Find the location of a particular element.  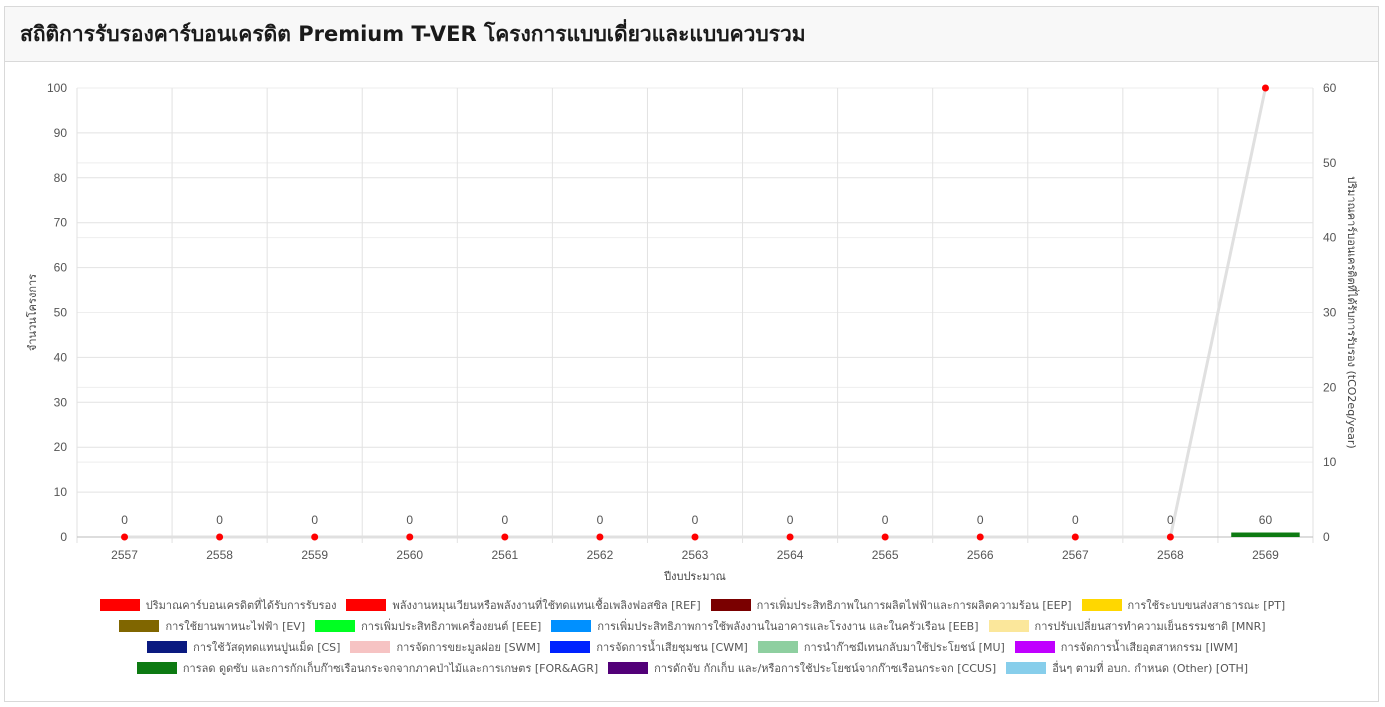

legend-label: การนำก๊าซมีเทนกลับมาใช้ประโยชน์ [MU] is located at coordinates (904, 647).